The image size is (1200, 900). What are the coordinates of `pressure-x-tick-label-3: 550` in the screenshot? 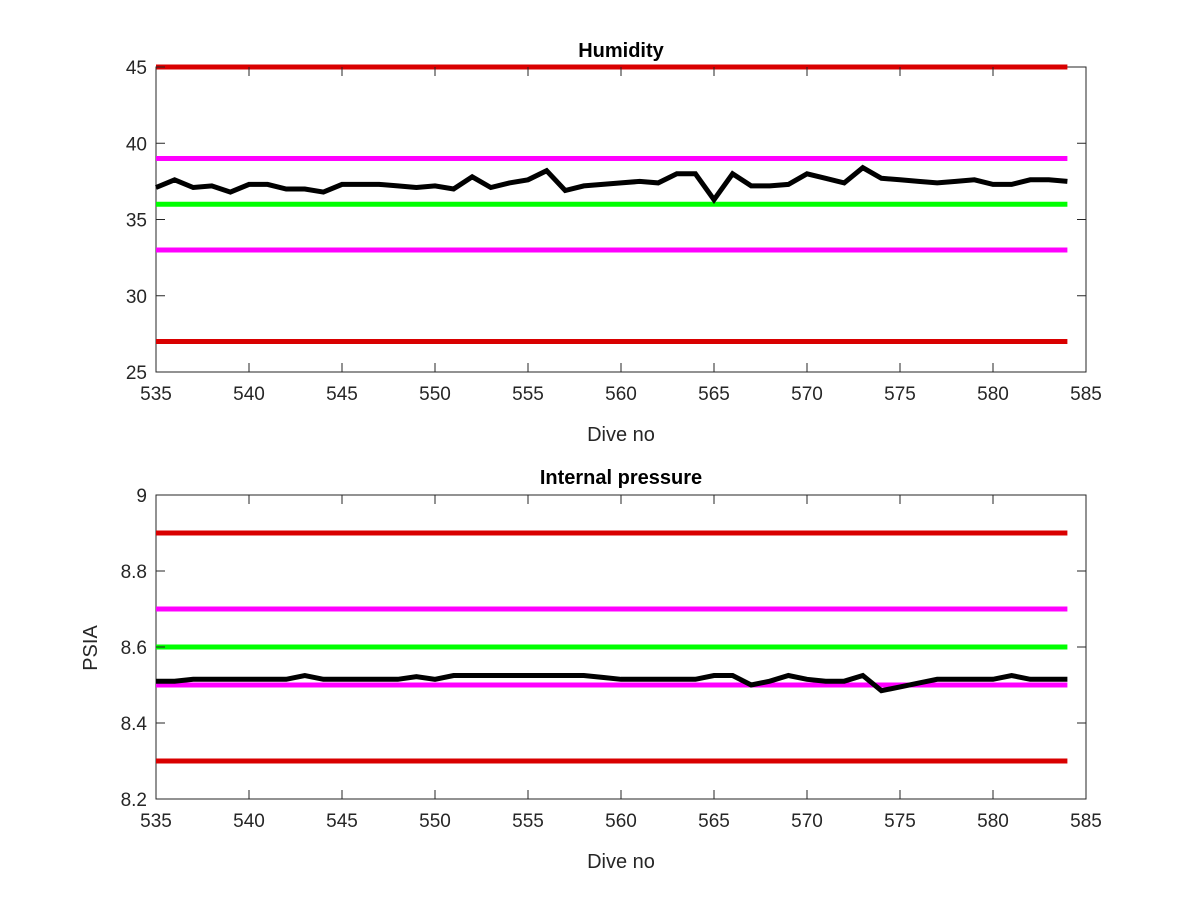 It's located at (435, 821).